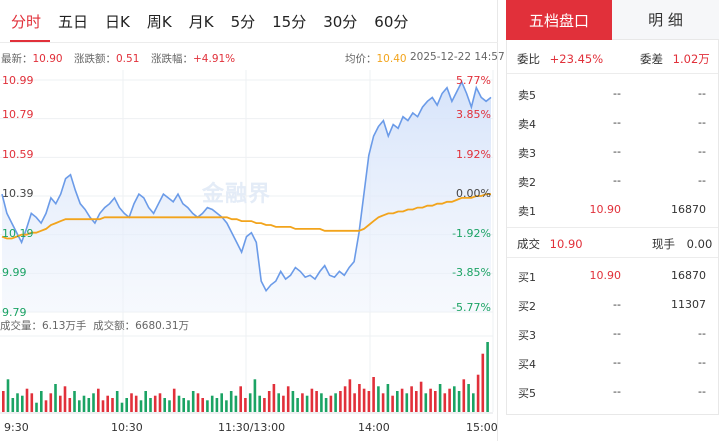  What do you see at coordinates (26, 21) in the screenshot?
I see `tab-intraday: 分时` at bounding box center [26, 21].